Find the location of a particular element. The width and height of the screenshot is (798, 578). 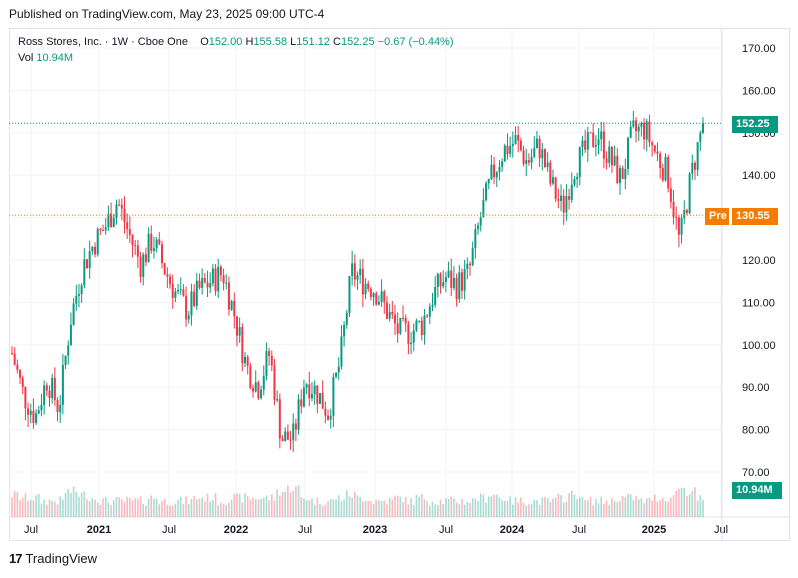

x-tick-label: 2023 is located at coordinates (375, 530).